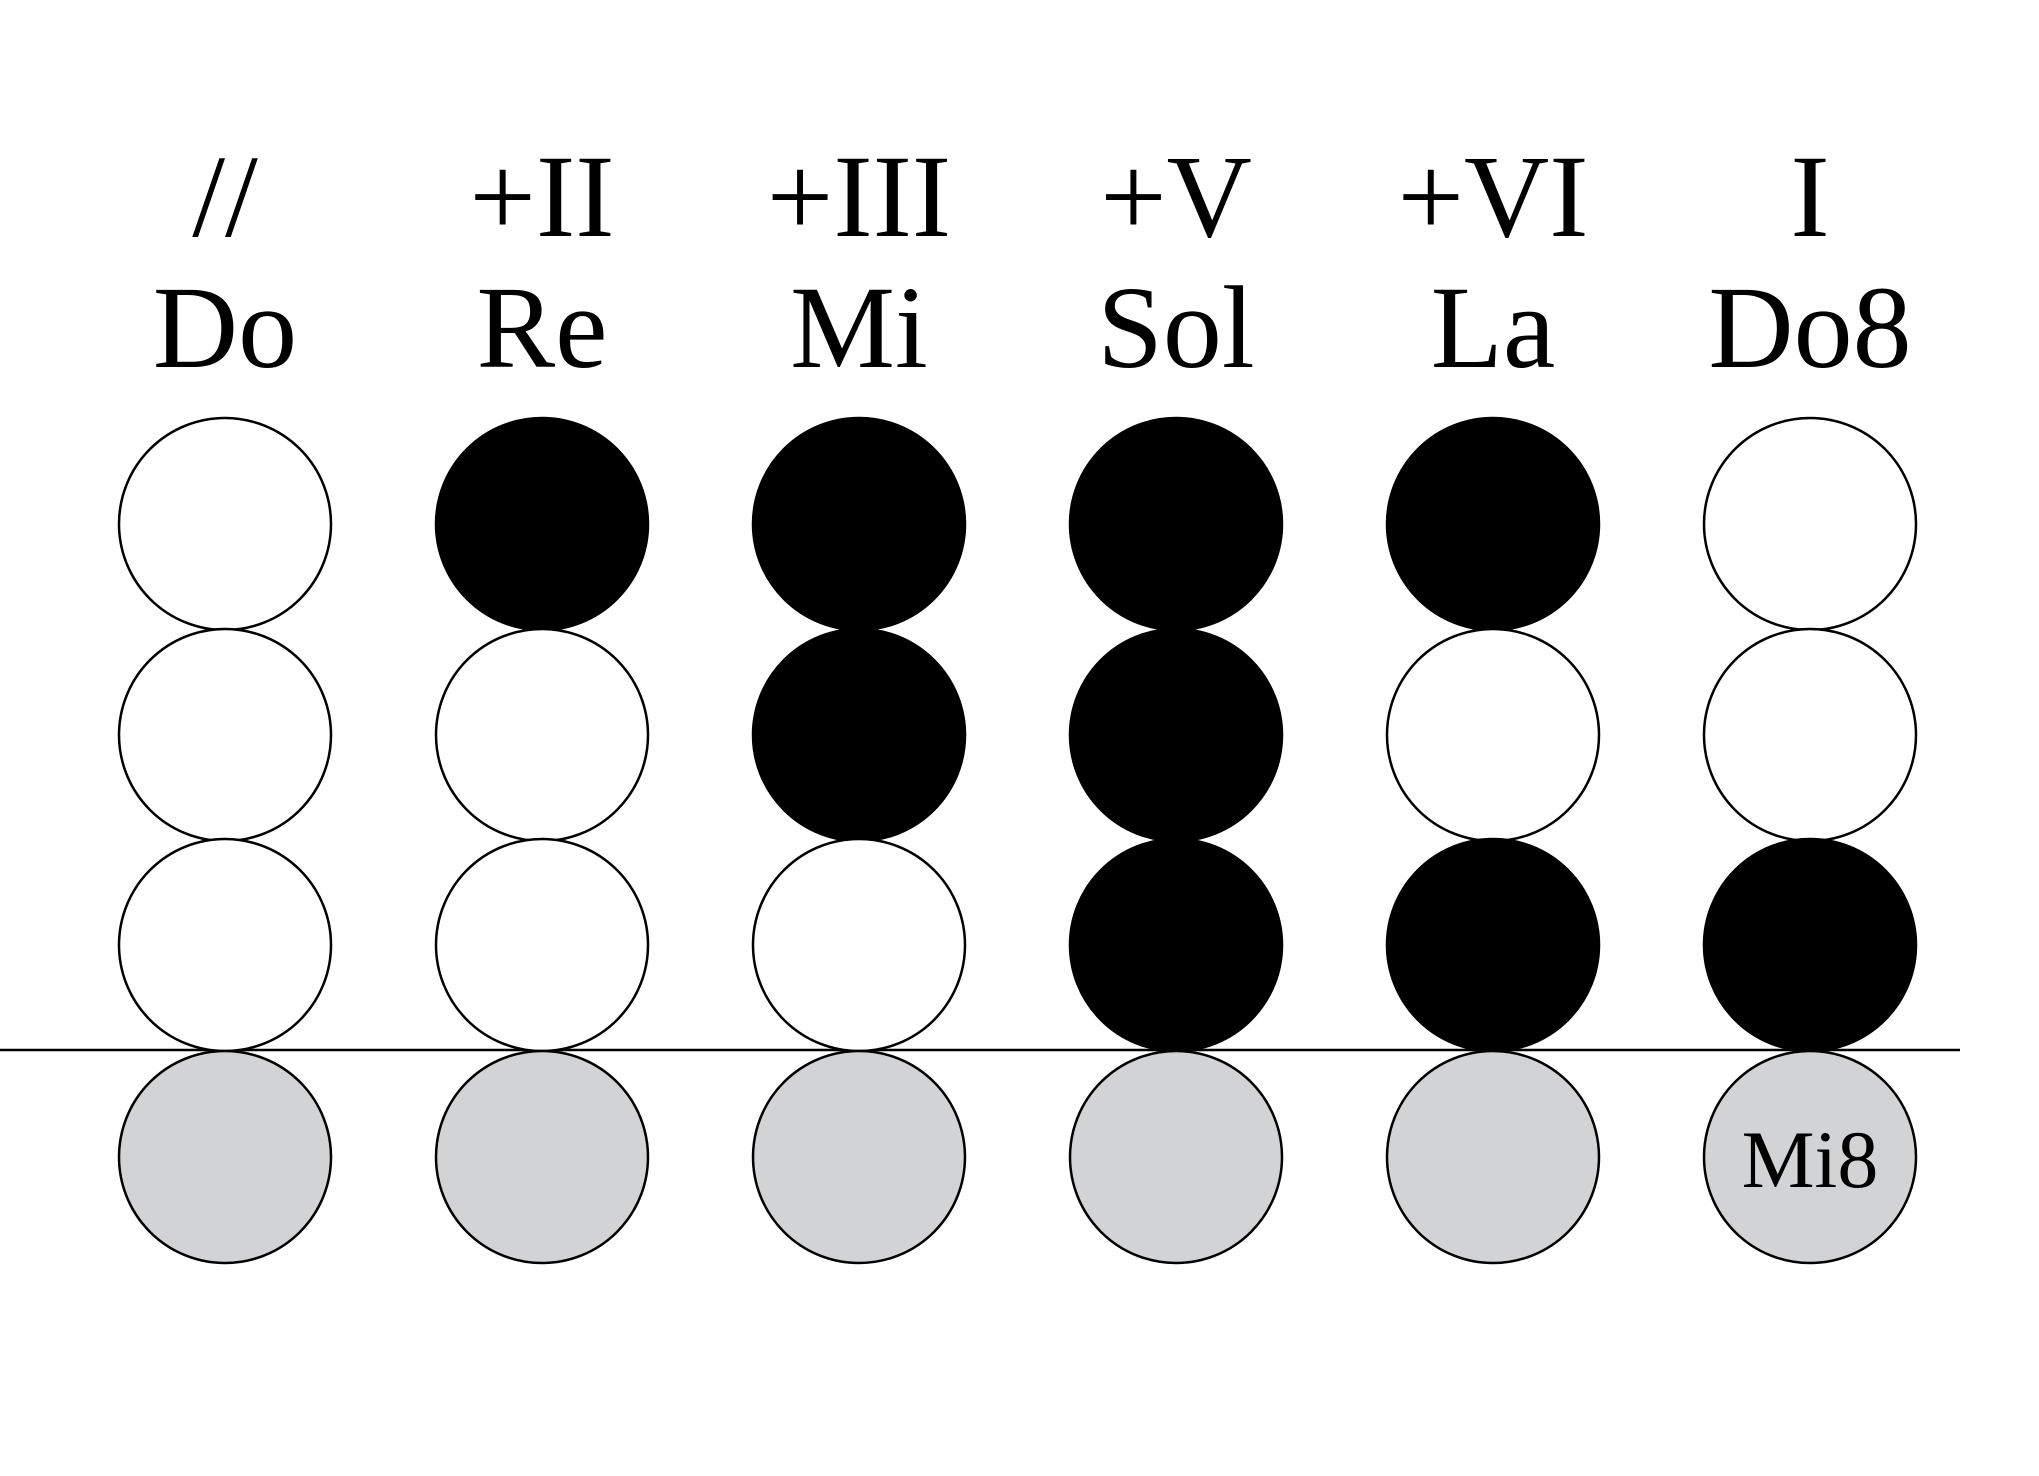  Describe the element at coordinates (1176, 196) in the screenshot. I see `degree-label: +V` at that location.